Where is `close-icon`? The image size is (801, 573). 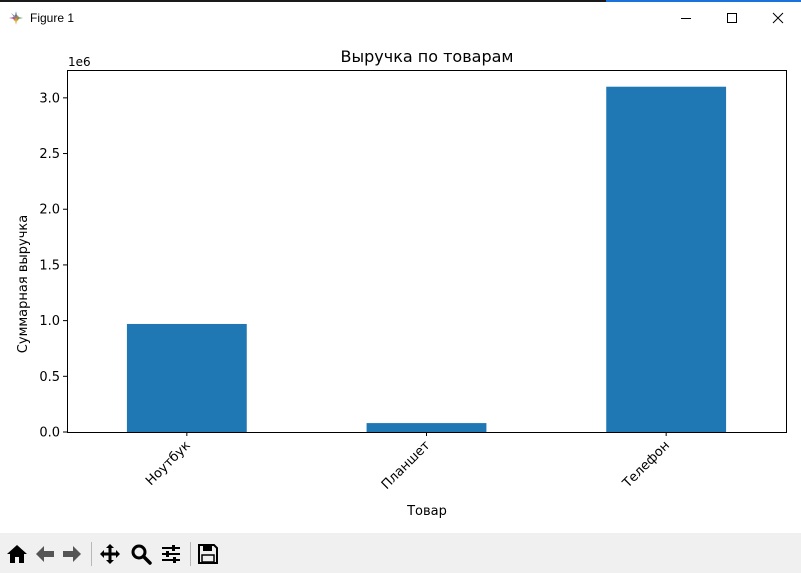
close-icon is located at coordinates (778, 17).